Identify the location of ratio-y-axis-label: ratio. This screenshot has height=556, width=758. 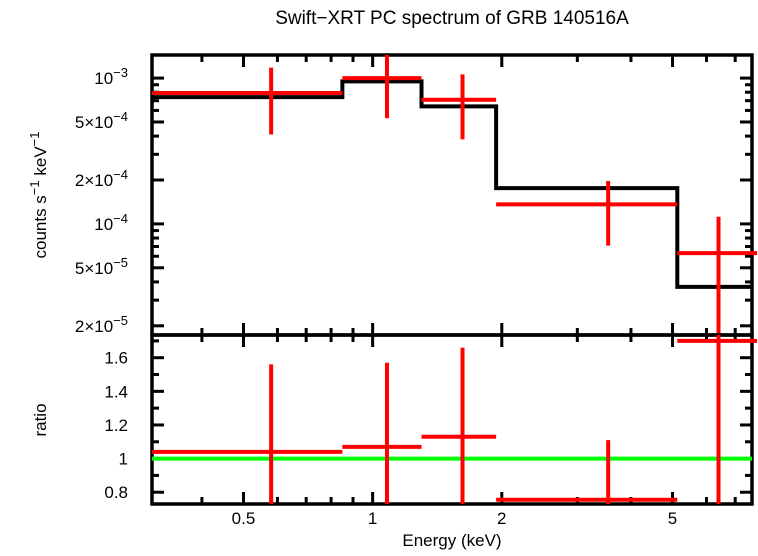
(40, 419).